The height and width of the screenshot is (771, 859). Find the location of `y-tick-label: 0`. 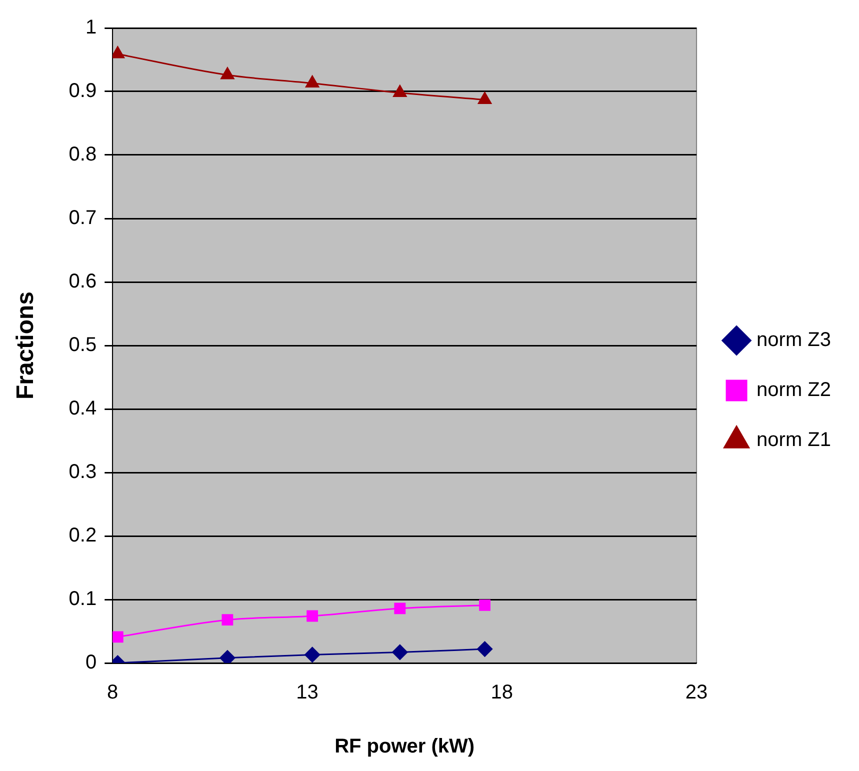

y-tick-label: 0 is located at coordinates (91, 663).